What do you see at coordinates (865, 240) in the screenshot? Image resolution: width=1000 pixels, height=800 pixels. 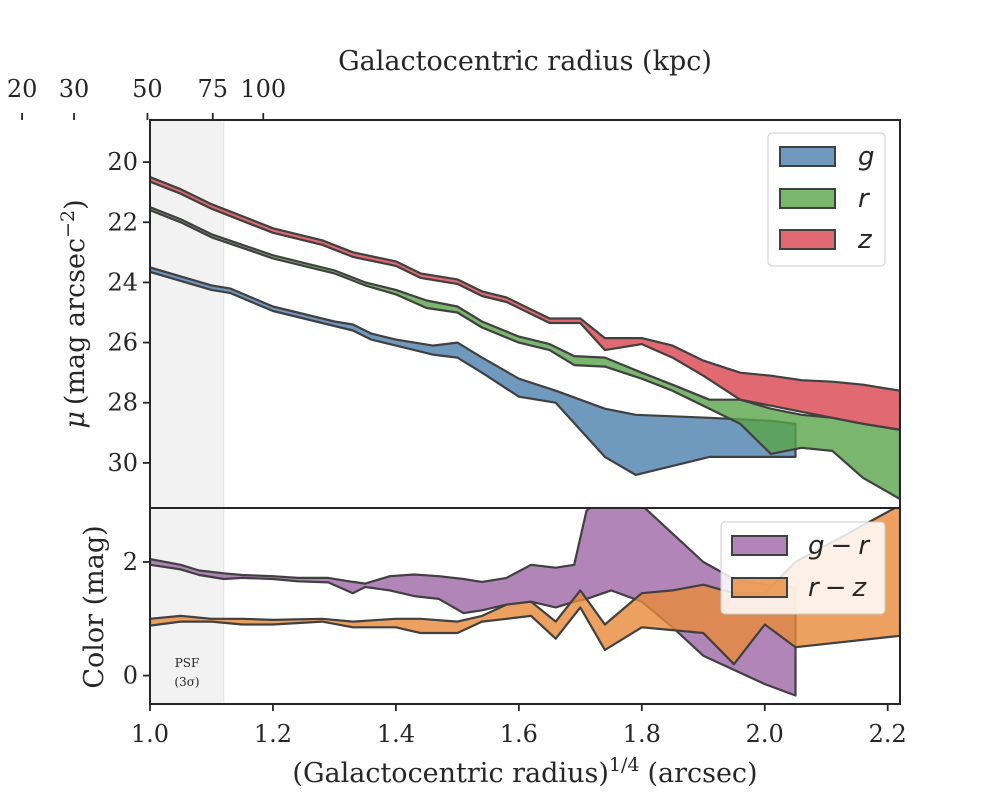 I see `legend-label-z: z` at bounding box center [865, 240].